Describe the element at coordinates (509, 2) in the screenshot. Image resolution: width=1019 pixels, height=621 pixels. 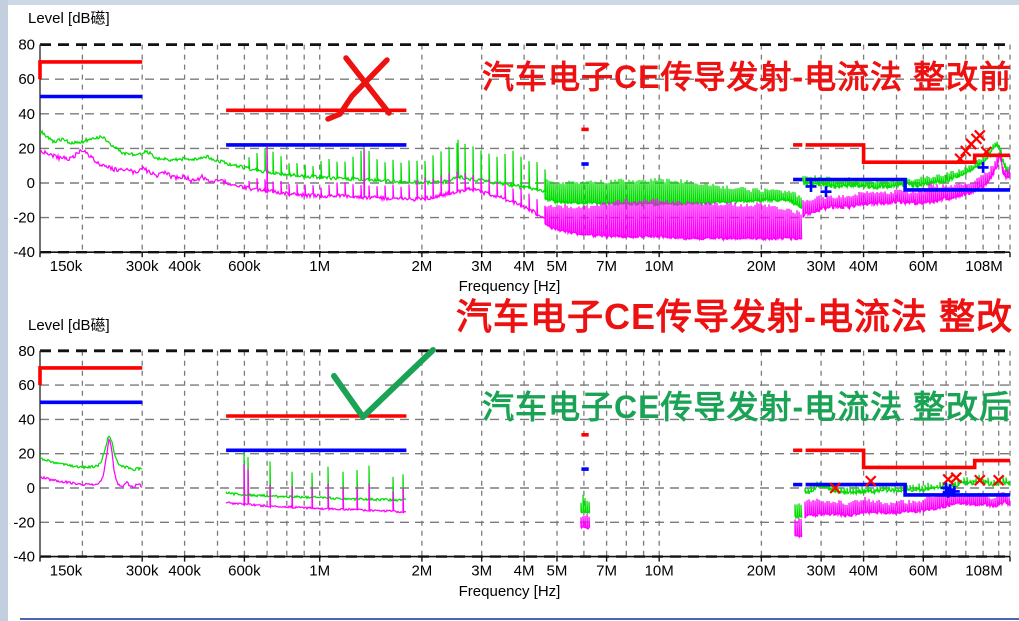
I see `window-frame-top` at that location.